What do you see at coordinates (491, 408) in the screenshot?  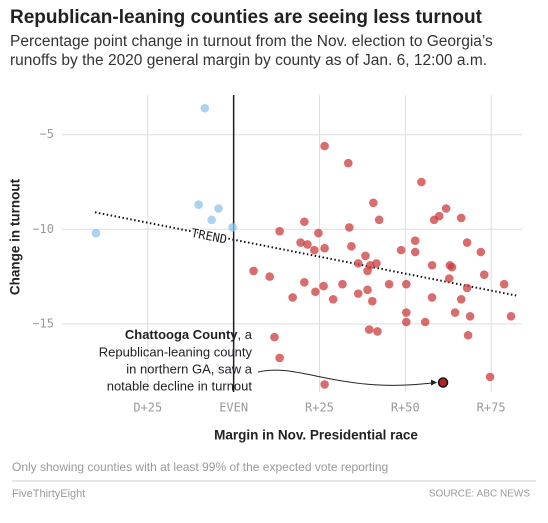 I see `x-tick-label: R+75` at bounding box center [491, 408].